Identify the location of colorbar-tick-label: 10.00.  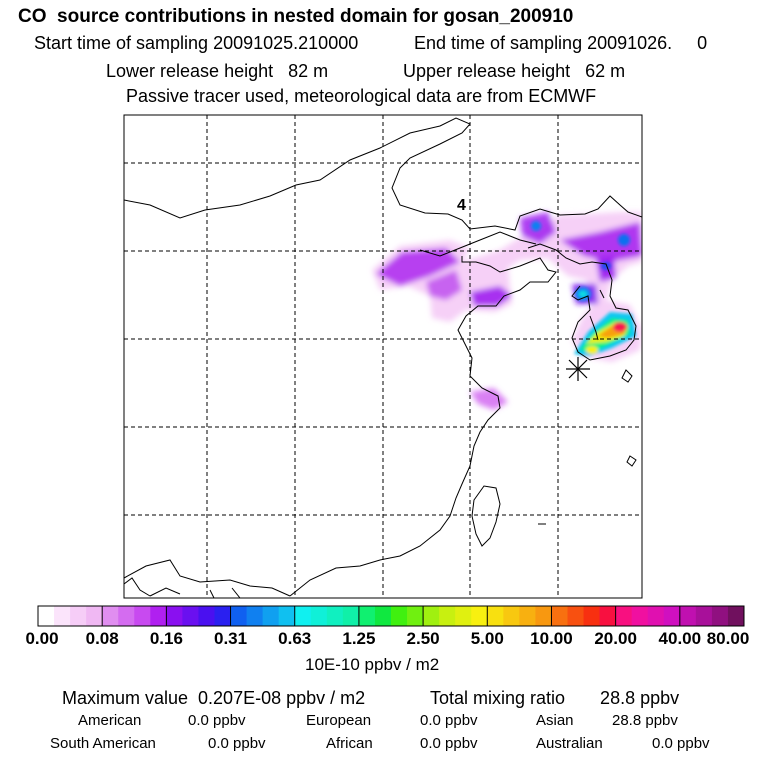
(551, 638).